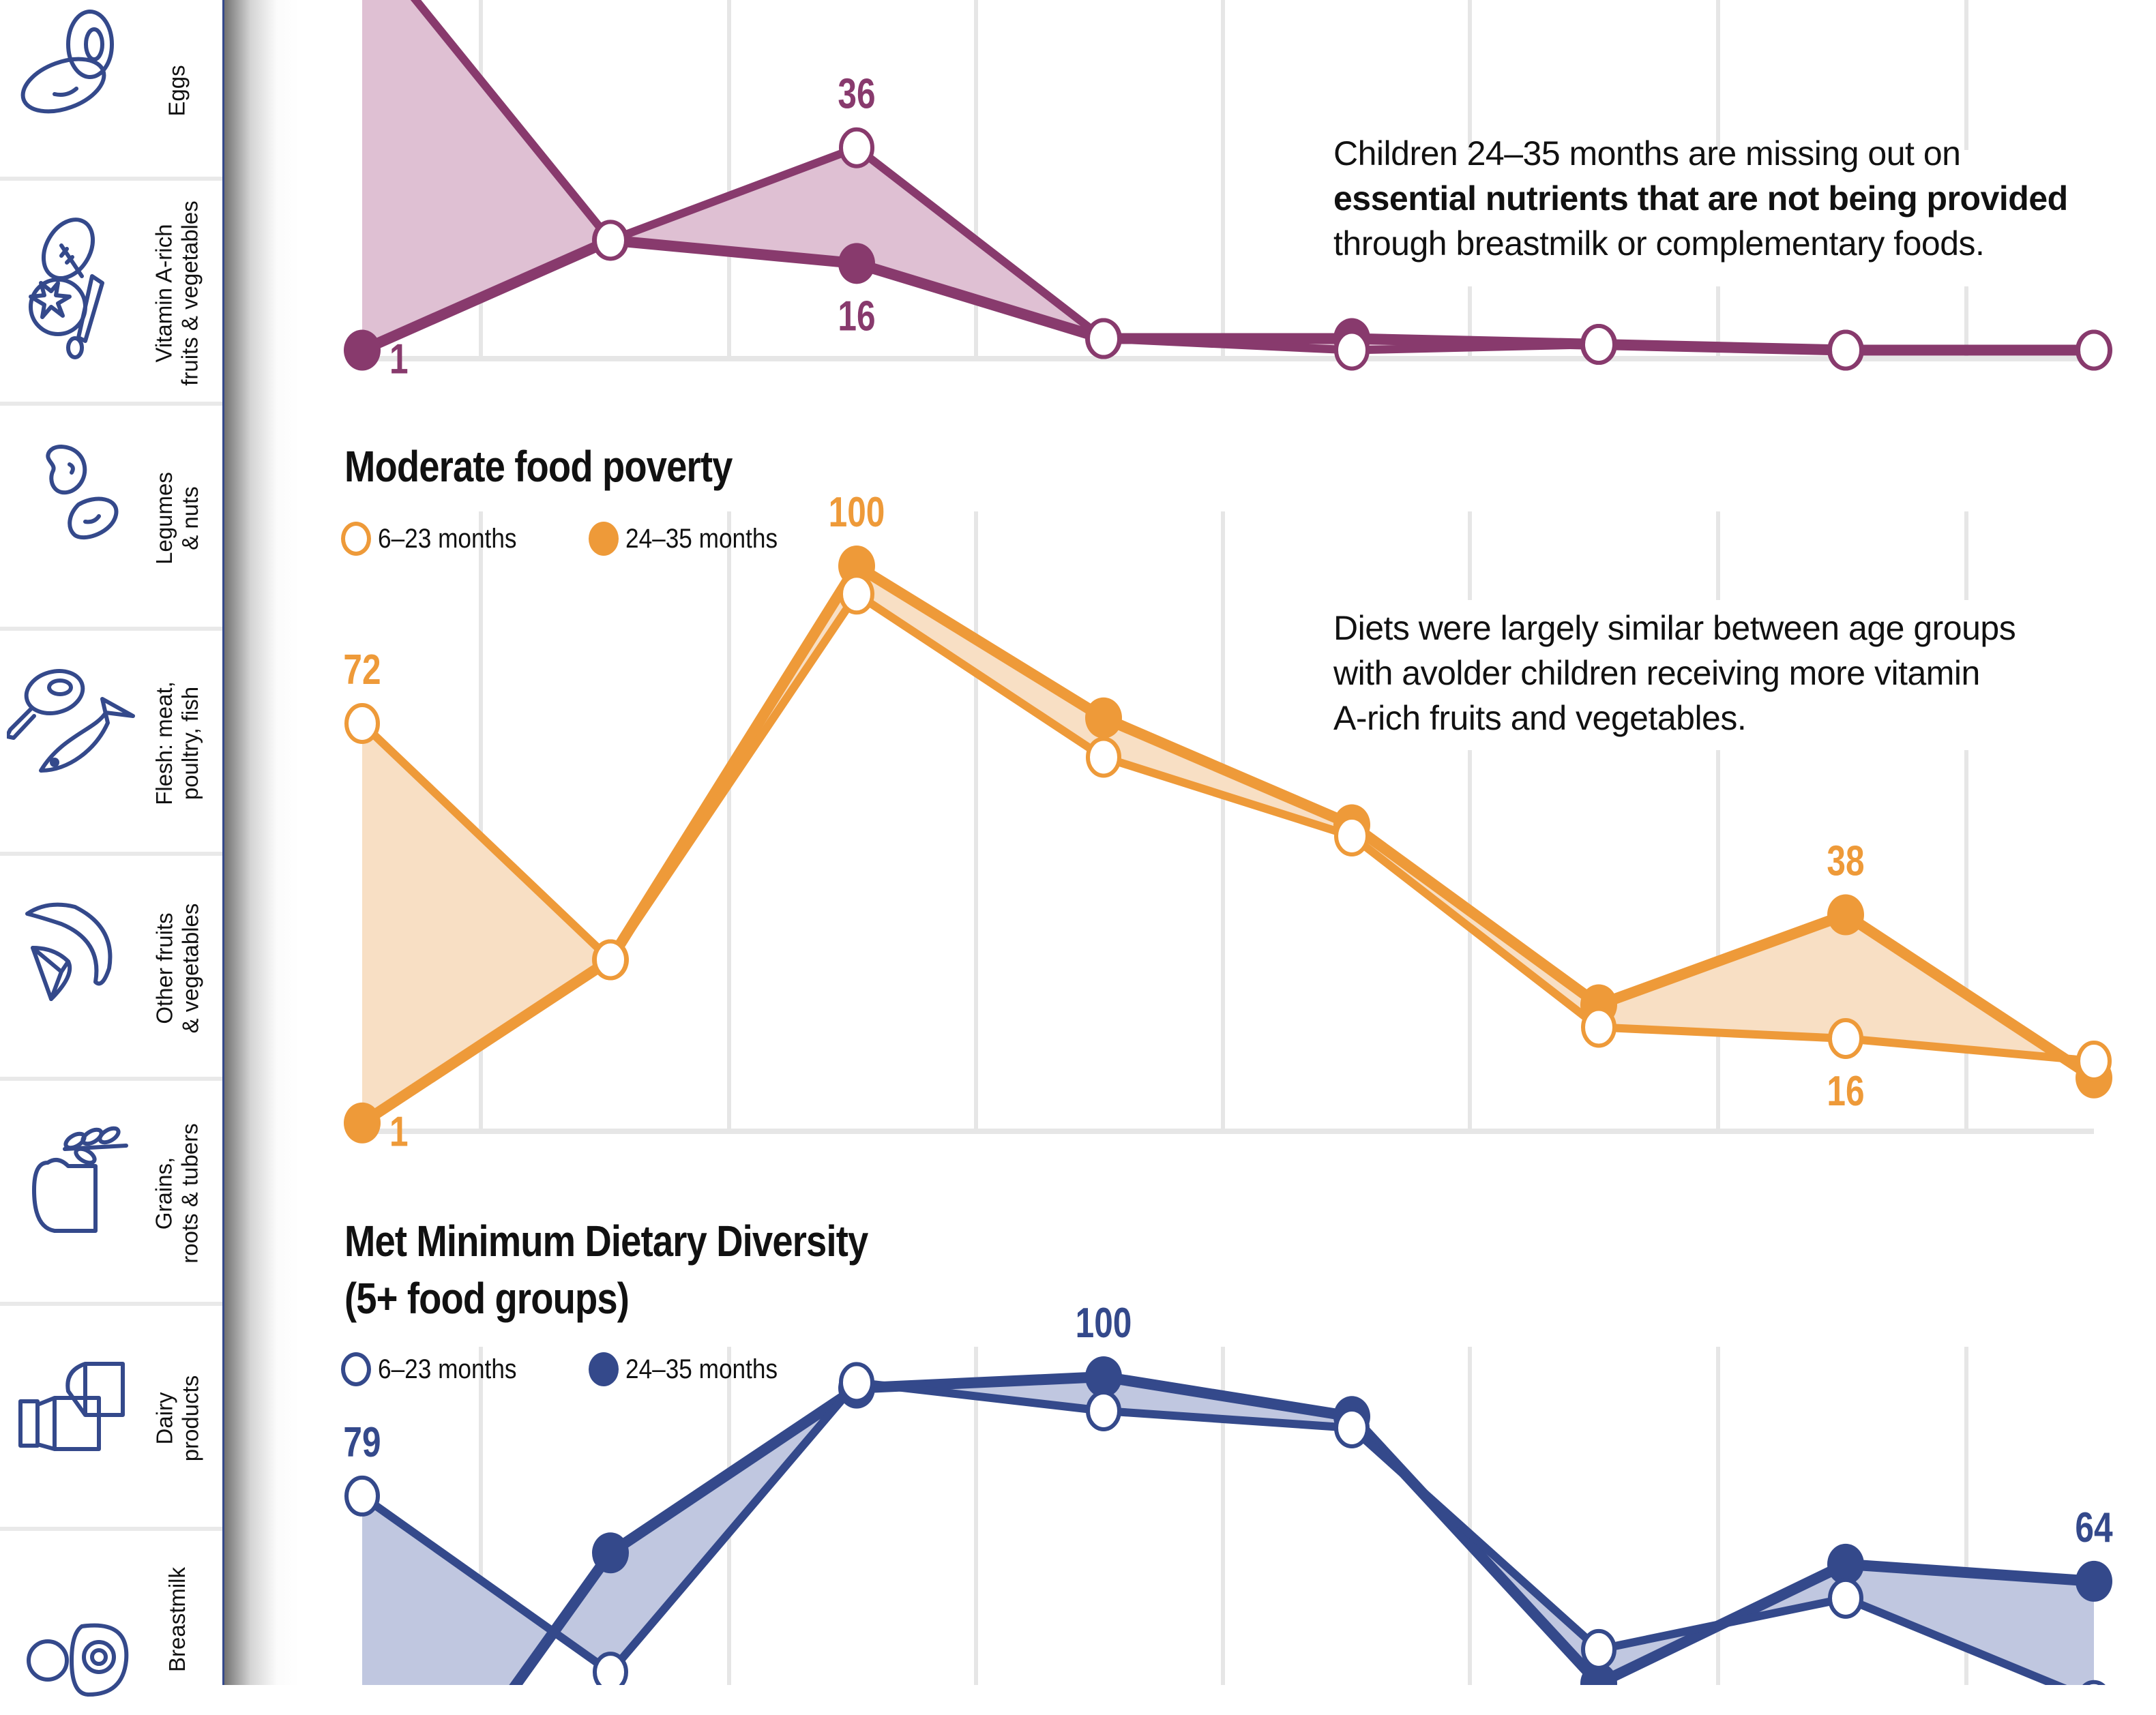  Describe the element at coordinates (2094, 1527) in the screenshot. I see `data-label: 64` at that location.